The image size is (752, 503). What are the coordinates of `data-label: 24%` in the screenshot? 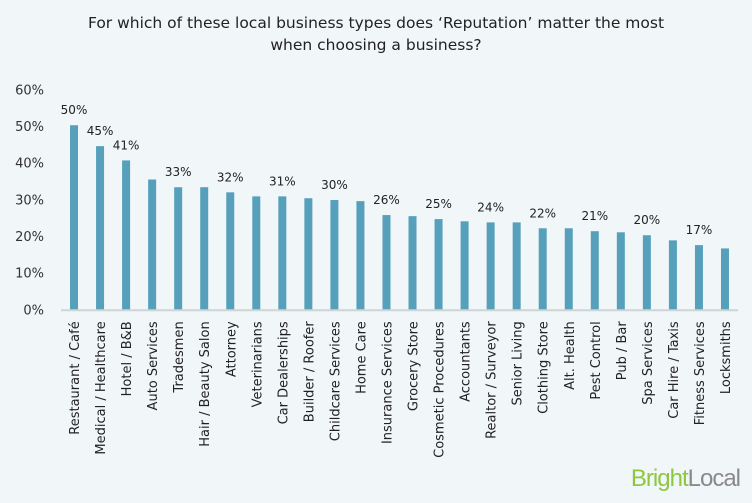 It's located at (490, 207).